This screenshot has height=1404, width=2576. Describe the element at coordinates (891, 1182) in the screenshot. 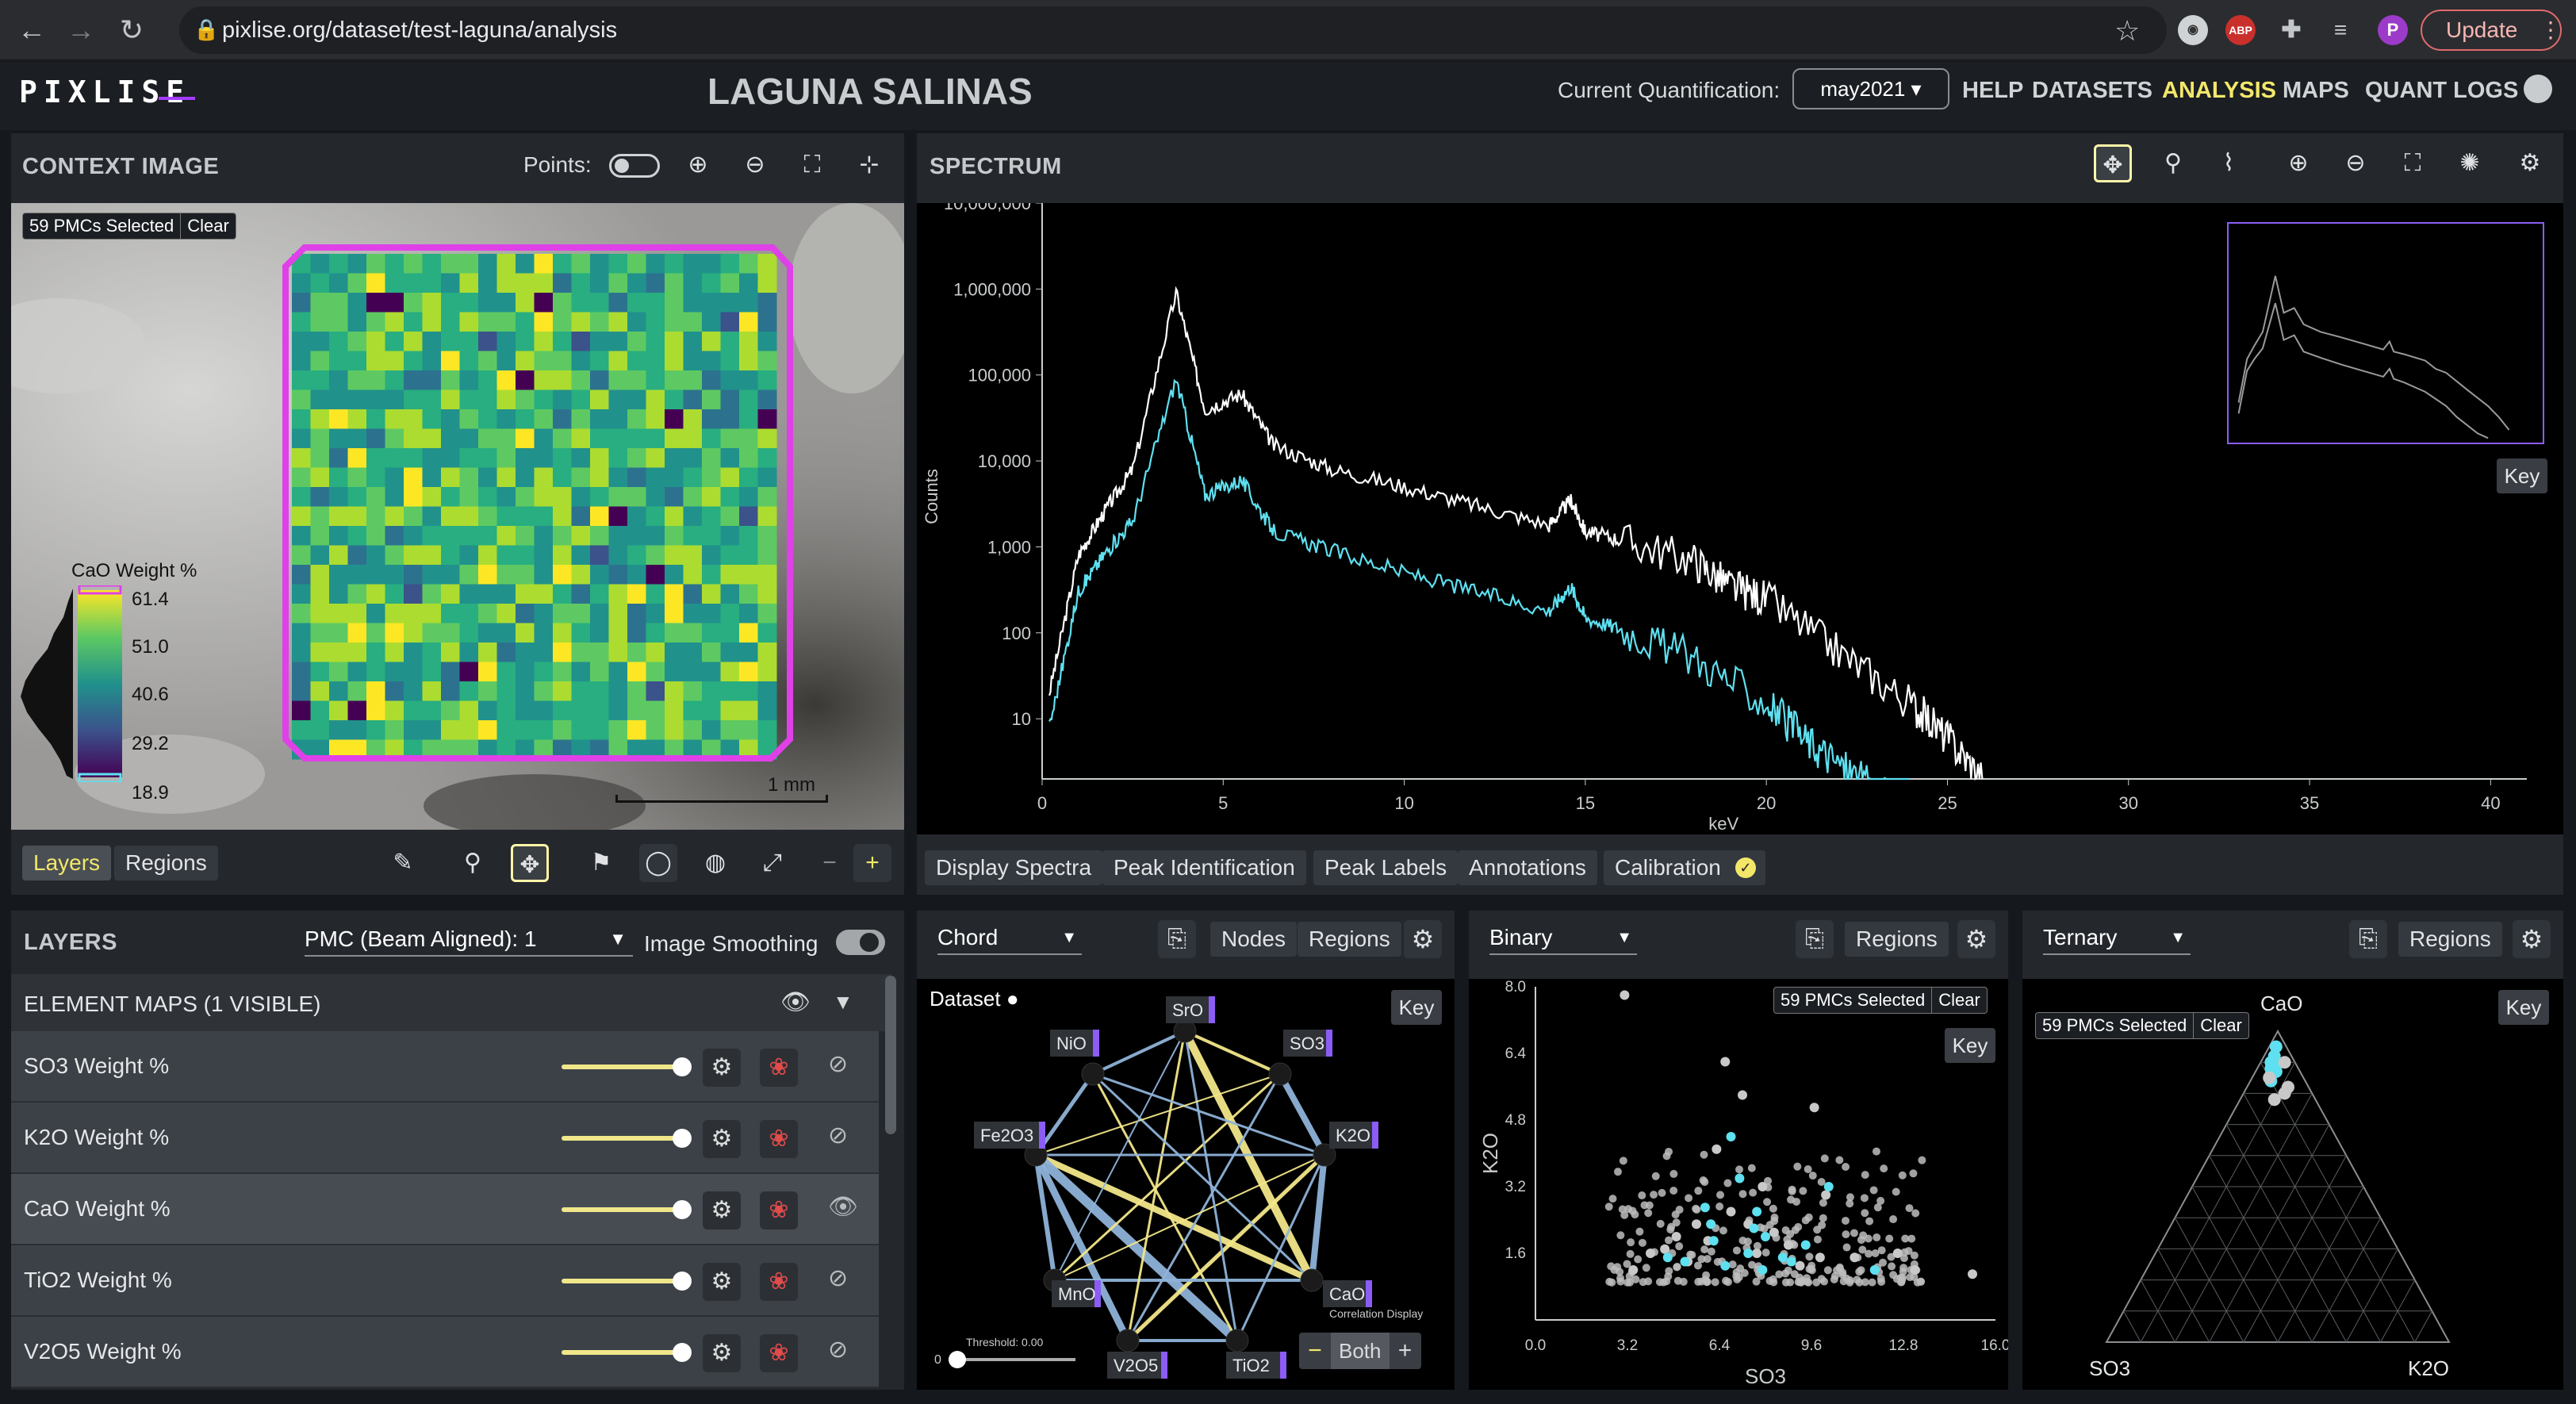

I see `layers-scrollbar` at that location.